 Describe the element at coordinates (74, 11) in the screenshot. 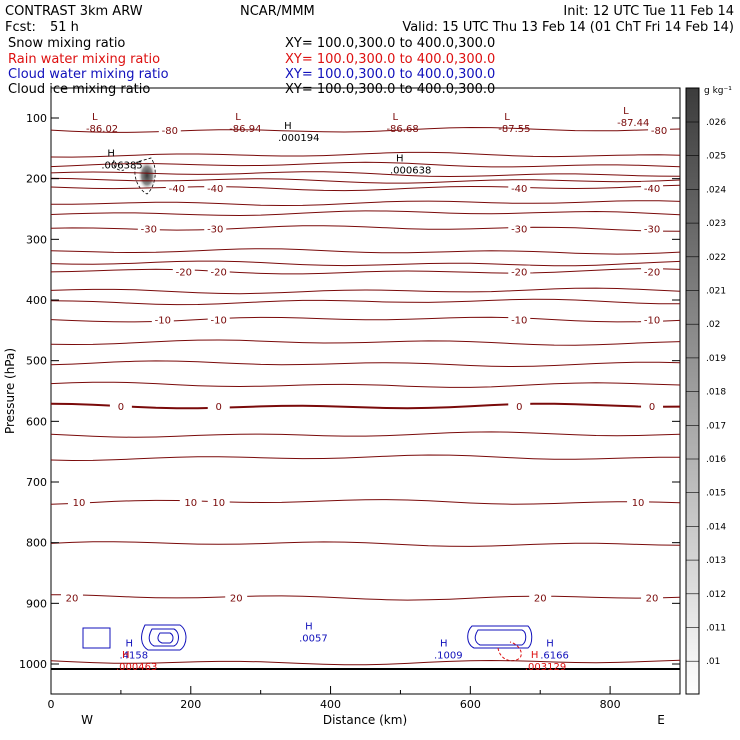

I see `model-title: CONTRAST 3km ARW` at that location.